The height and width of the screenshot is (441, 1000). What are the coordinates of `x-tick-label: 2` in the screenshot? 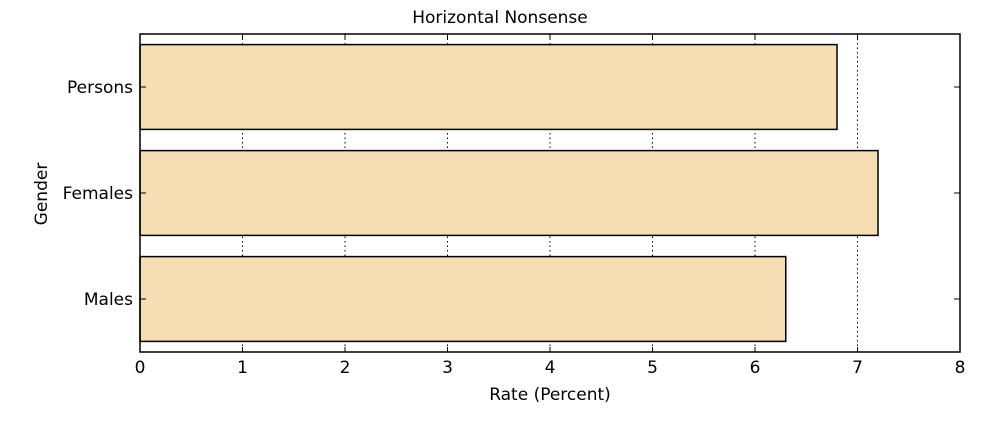 It's located at (345, 368).